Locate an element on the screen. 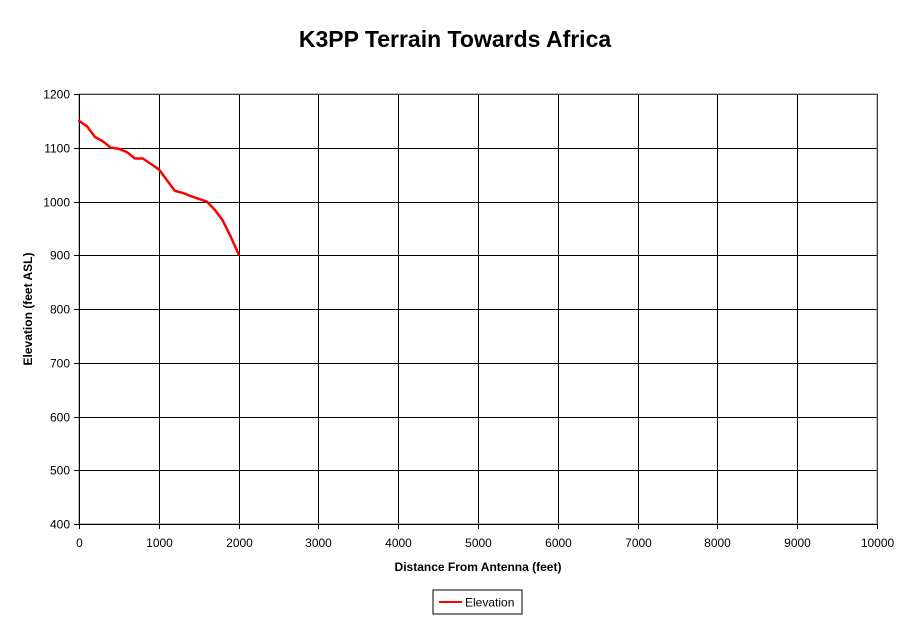  x-tick-label-2000: 2000 is located at coordinates (239, 543).